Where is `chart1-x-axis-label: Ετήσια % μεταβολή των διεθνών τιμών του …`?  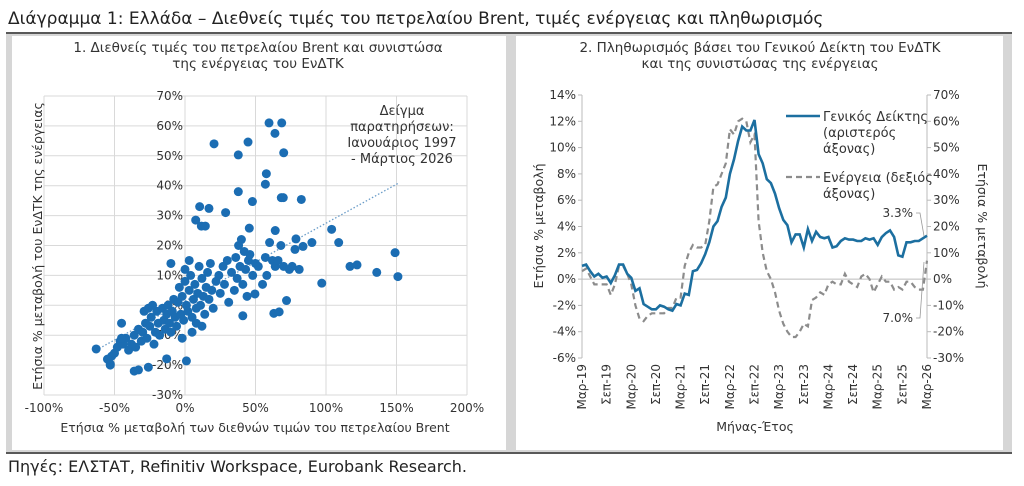
chart1-x-axis-label: Ετήσια % μεταβολή των διεθνών τιμών του … is located at coordinates (254, 427).